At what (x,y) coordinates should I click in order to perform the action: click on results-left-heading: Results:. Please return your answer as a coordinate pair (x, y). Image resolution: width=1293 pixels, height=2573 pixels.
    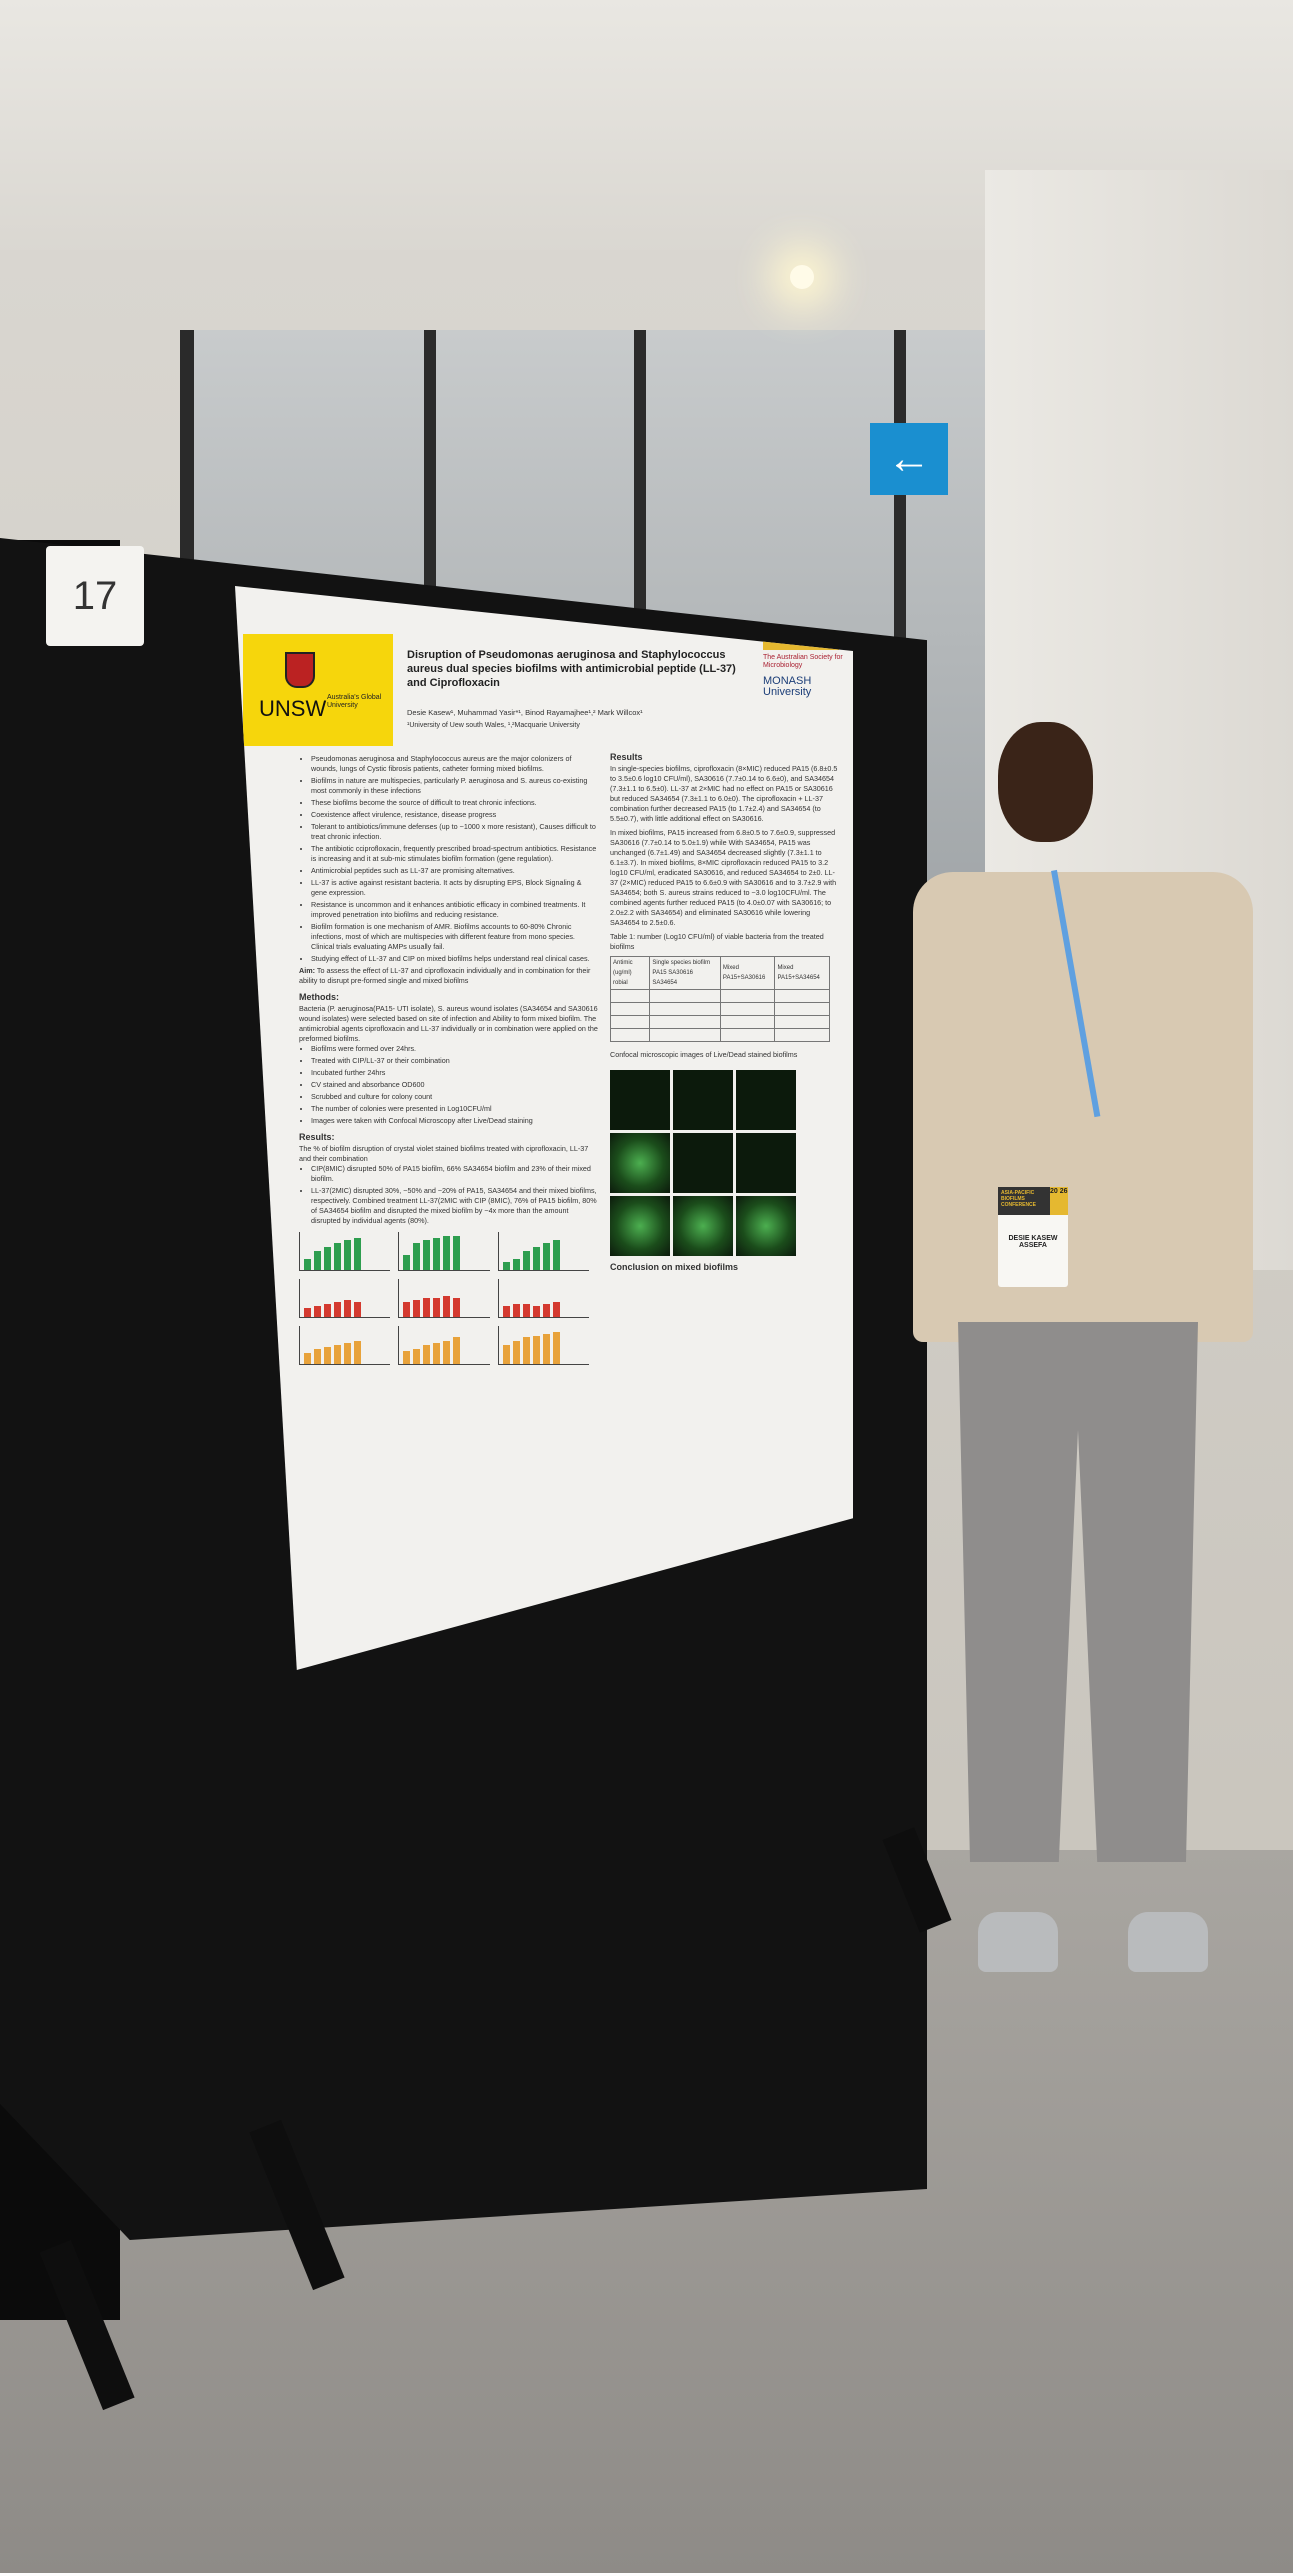
    Looking at the image, I should click on (317, 1137).